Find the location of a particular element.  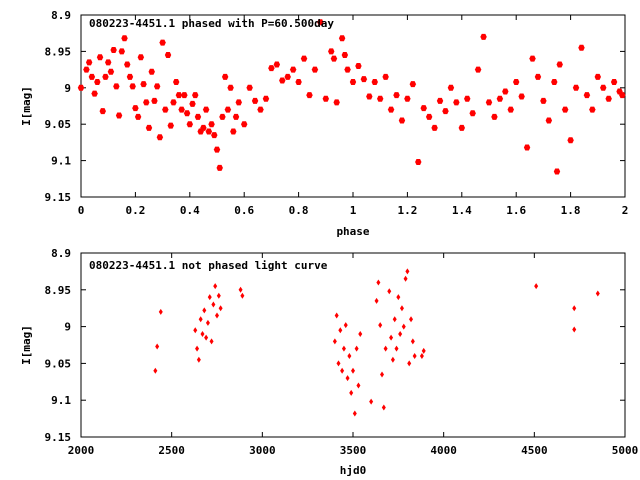

unphased-y-tick-label: 9.05 is located at coordinates (58, 363).